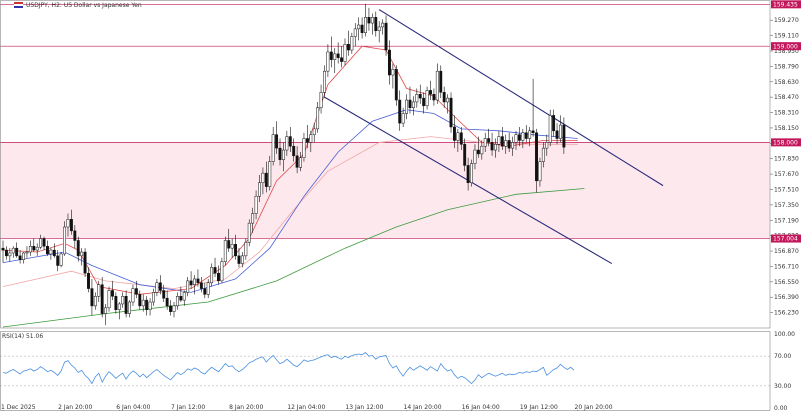  I want to click on rsi-line, so click(288, 368).